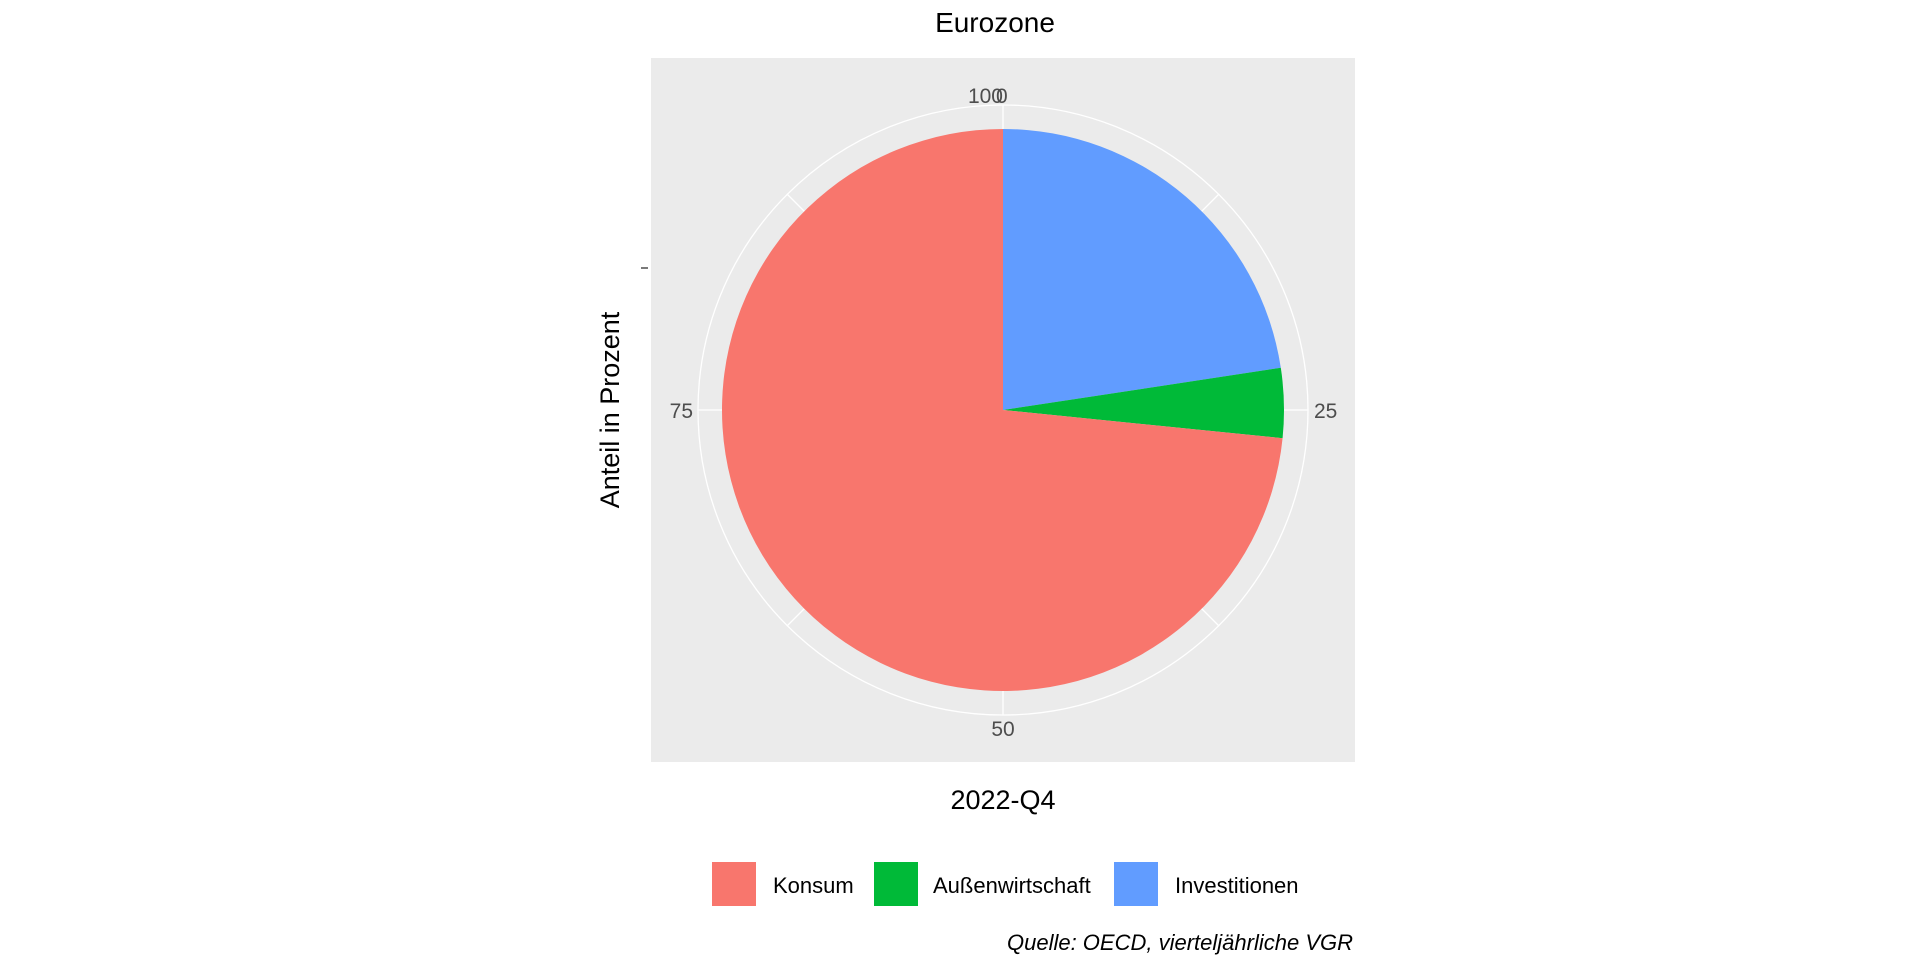 The width and height of the screenshot is (1920, 960). What do you see at coordinates (1002, 96) in the screenshot?
I see `tick-label-0: 0` at bounding box center [1002, 96].